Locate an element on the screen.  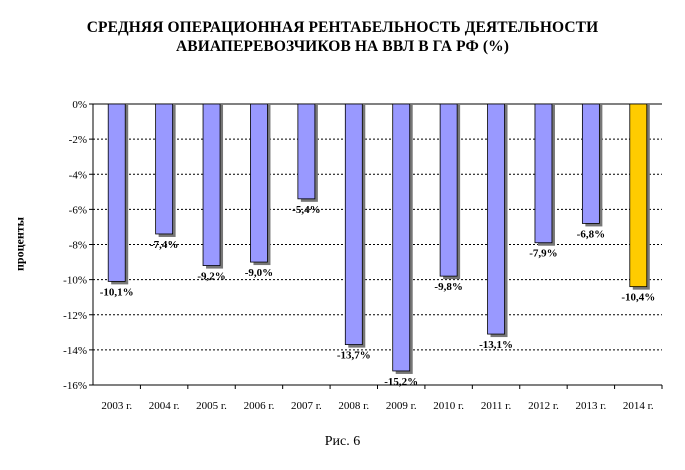
data-label: -5,4% is located at coordinates (306, 210).